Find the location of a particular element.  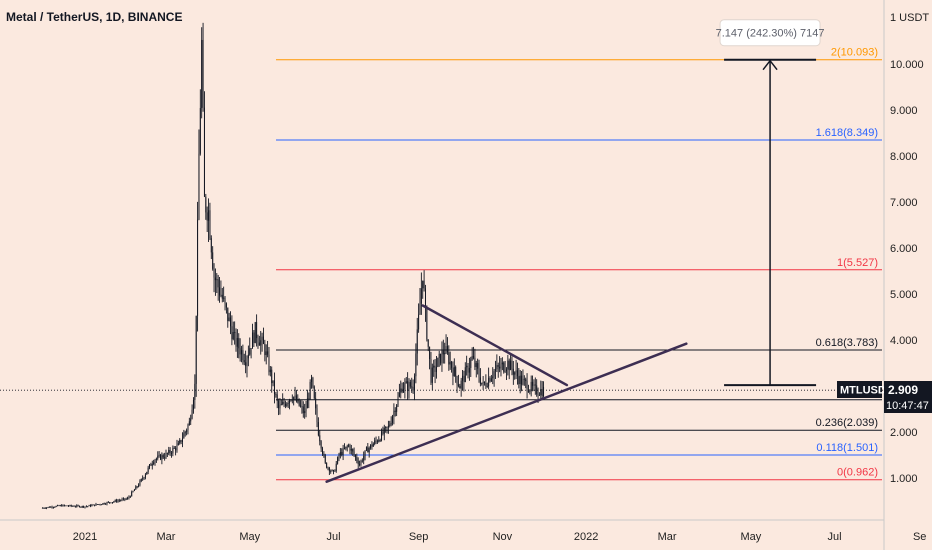

measure-label: 7.147 (242.30%) 7147 is located at coordinates (770, 34).